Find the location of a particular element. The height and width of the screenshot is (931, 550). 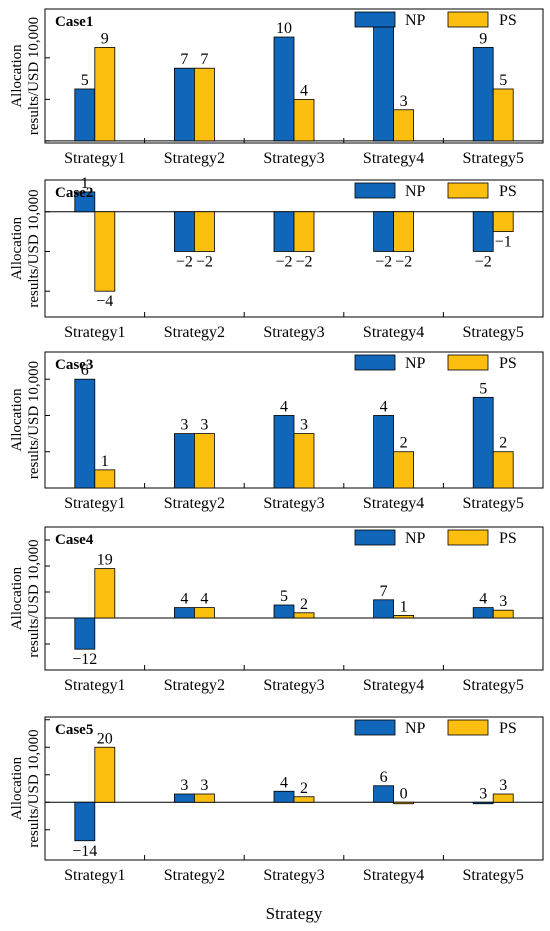

data-label-ps: 19 is located at coordinates (105, 560).